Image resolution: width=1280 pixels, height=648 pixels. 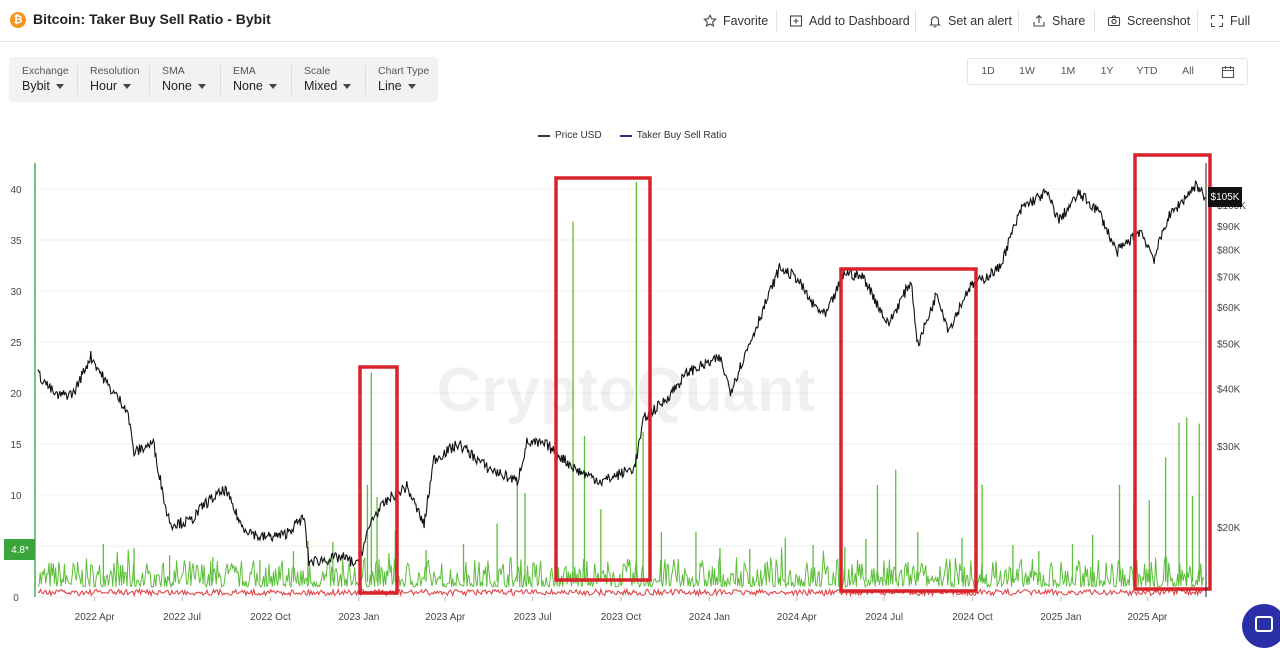 What do you see at coordinates (115, 71) in the screenshot?
I see `resolution-label: Resolution` at bounding box center [115, 71].